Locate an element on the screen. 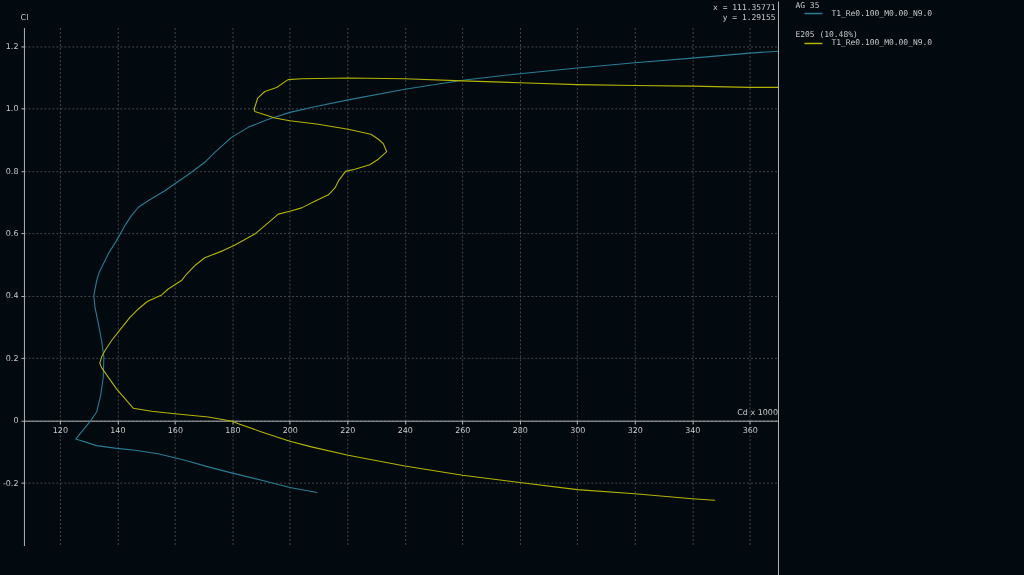 This screenshot has height=575, width=1024. x-tick-label: 260 is located at coordinates (463, 431).